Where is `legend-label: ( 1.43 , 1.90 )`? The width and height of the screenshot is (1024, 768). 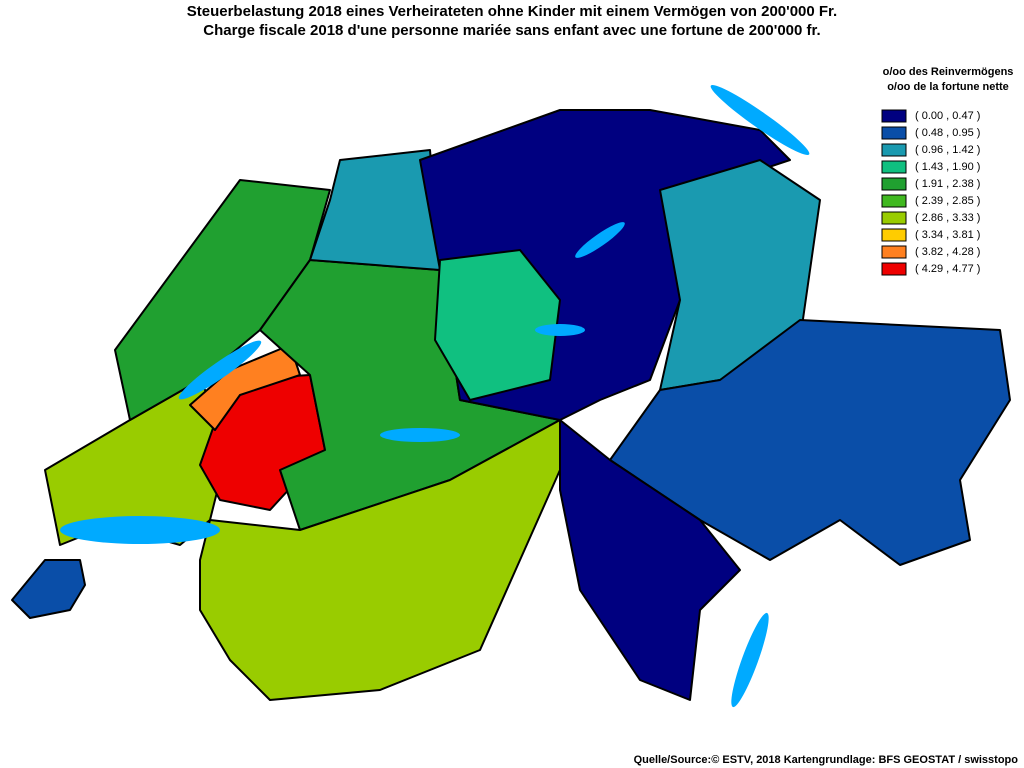
legend-label: ( 1.43 , 1.90 ) is located at coordinates (947, 167).